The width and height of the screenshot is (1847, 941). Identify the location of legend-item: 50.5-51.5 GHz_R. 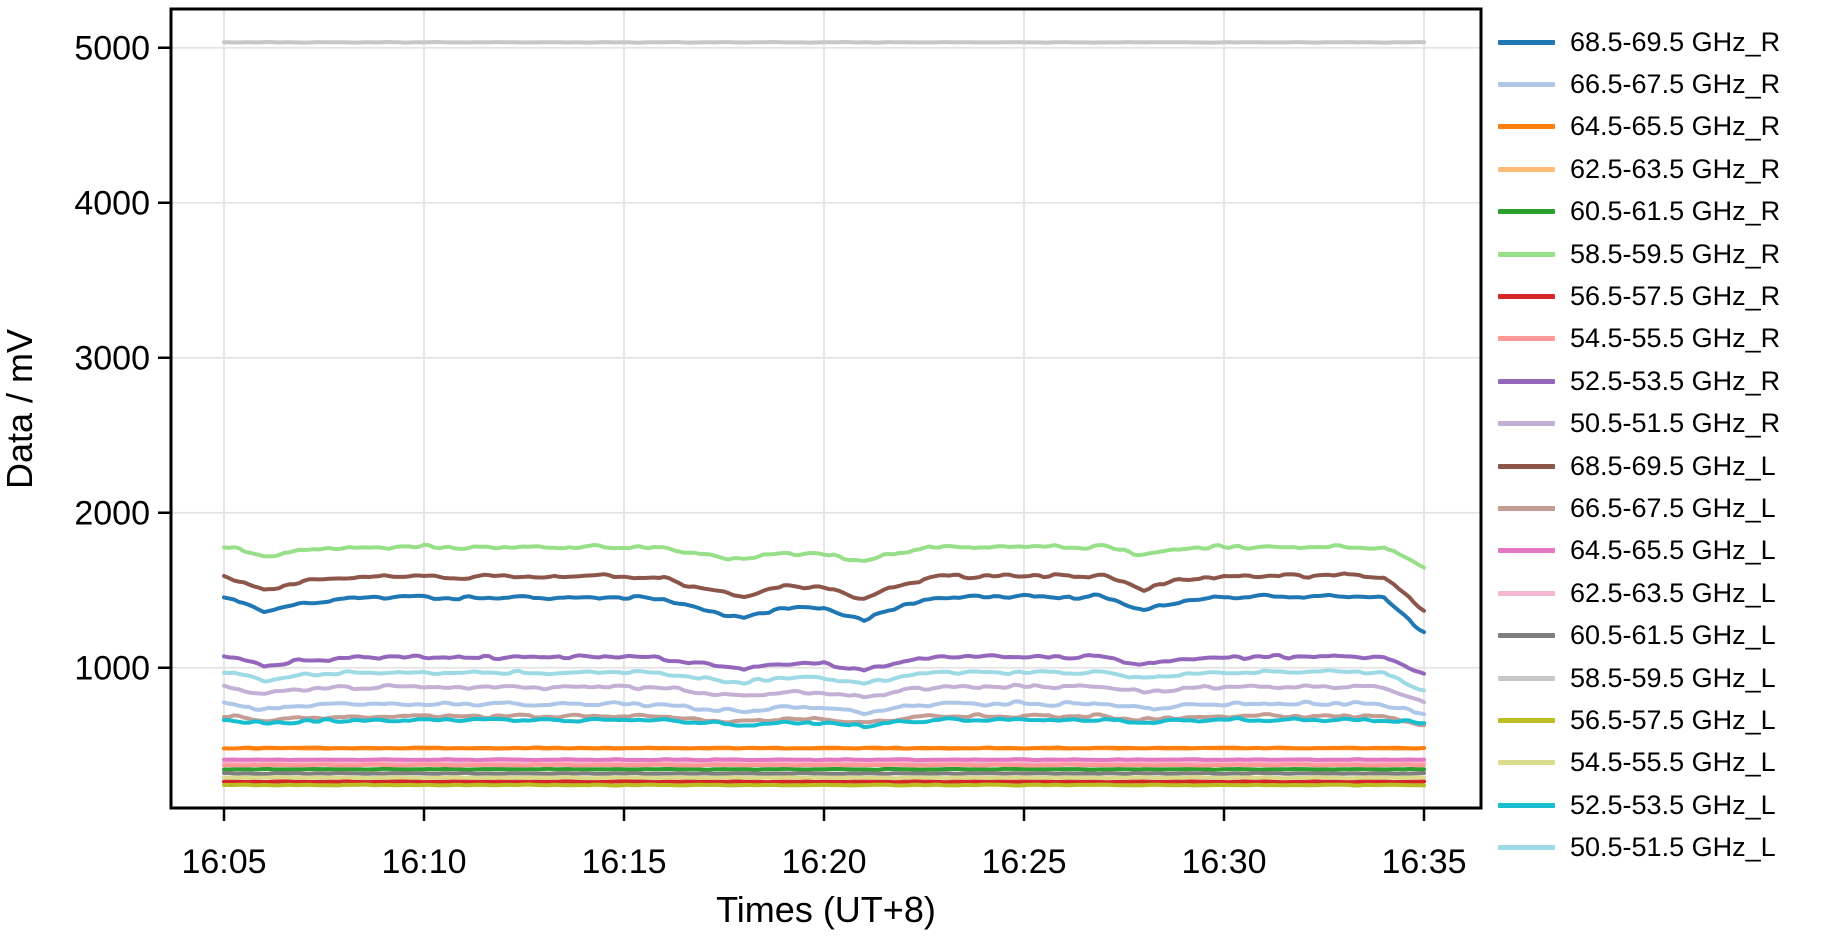
(1639, 424).